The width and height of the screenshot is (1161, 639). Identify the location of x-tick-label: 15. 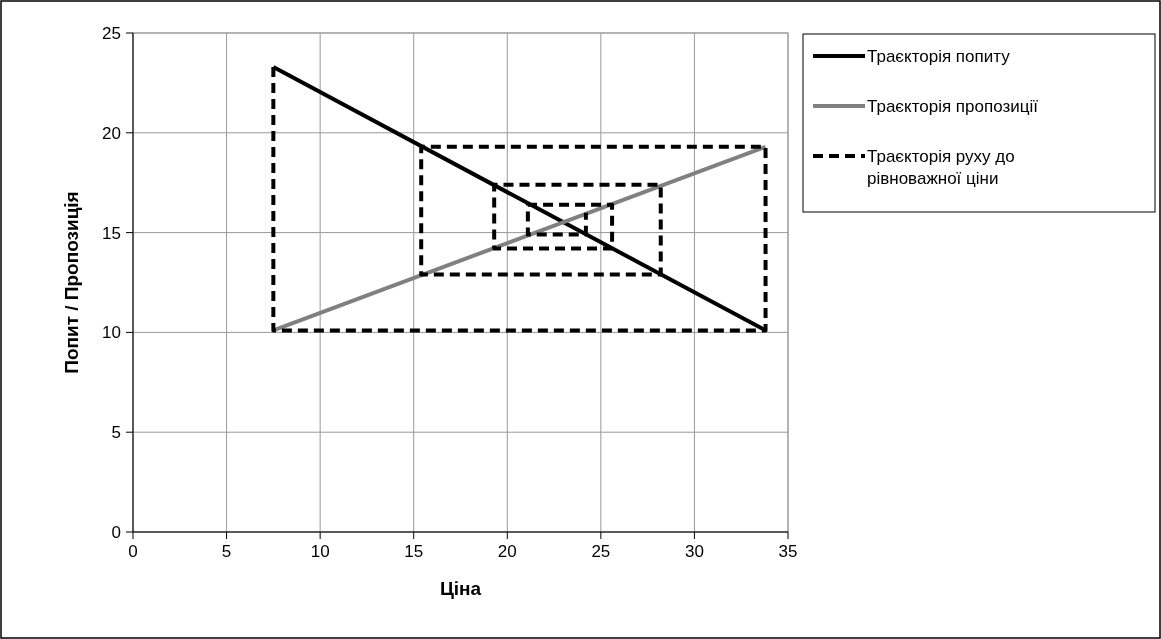
(414, 551).